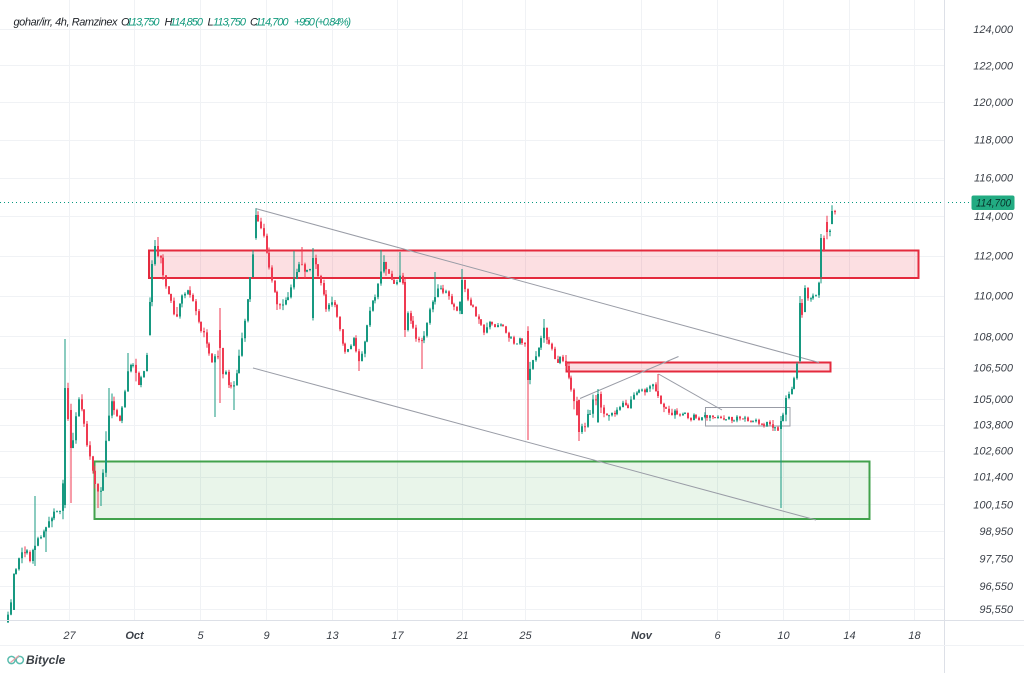  I want to click on svg-text: O, so click(125, 23).